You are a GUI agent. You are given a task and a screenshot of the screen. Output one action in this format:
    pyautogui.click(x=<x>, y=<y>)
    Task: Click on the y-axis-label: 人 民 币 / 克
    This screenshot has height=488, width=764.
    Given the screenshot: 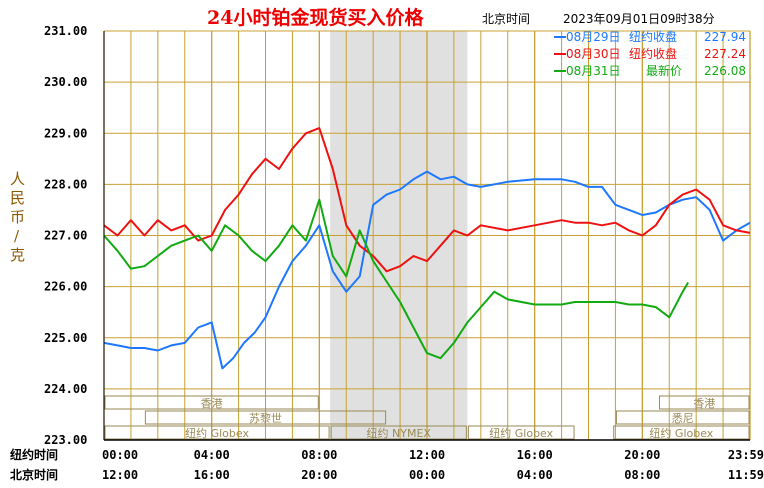 What is the action you would take?
    pyautogui.click(x=17, y=217)
    